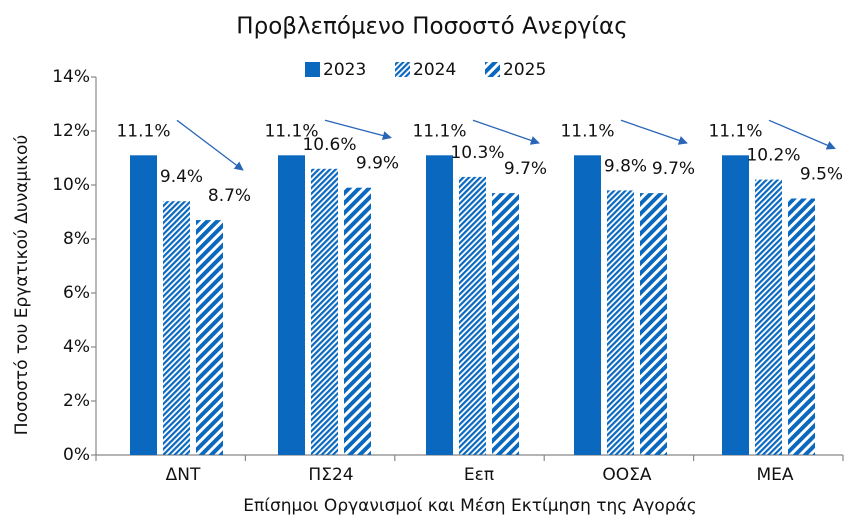  What do you see at coordinates (625, 166) in the screenshot?
I see `value-label: 9.8%` at bounding box center [625, 166].